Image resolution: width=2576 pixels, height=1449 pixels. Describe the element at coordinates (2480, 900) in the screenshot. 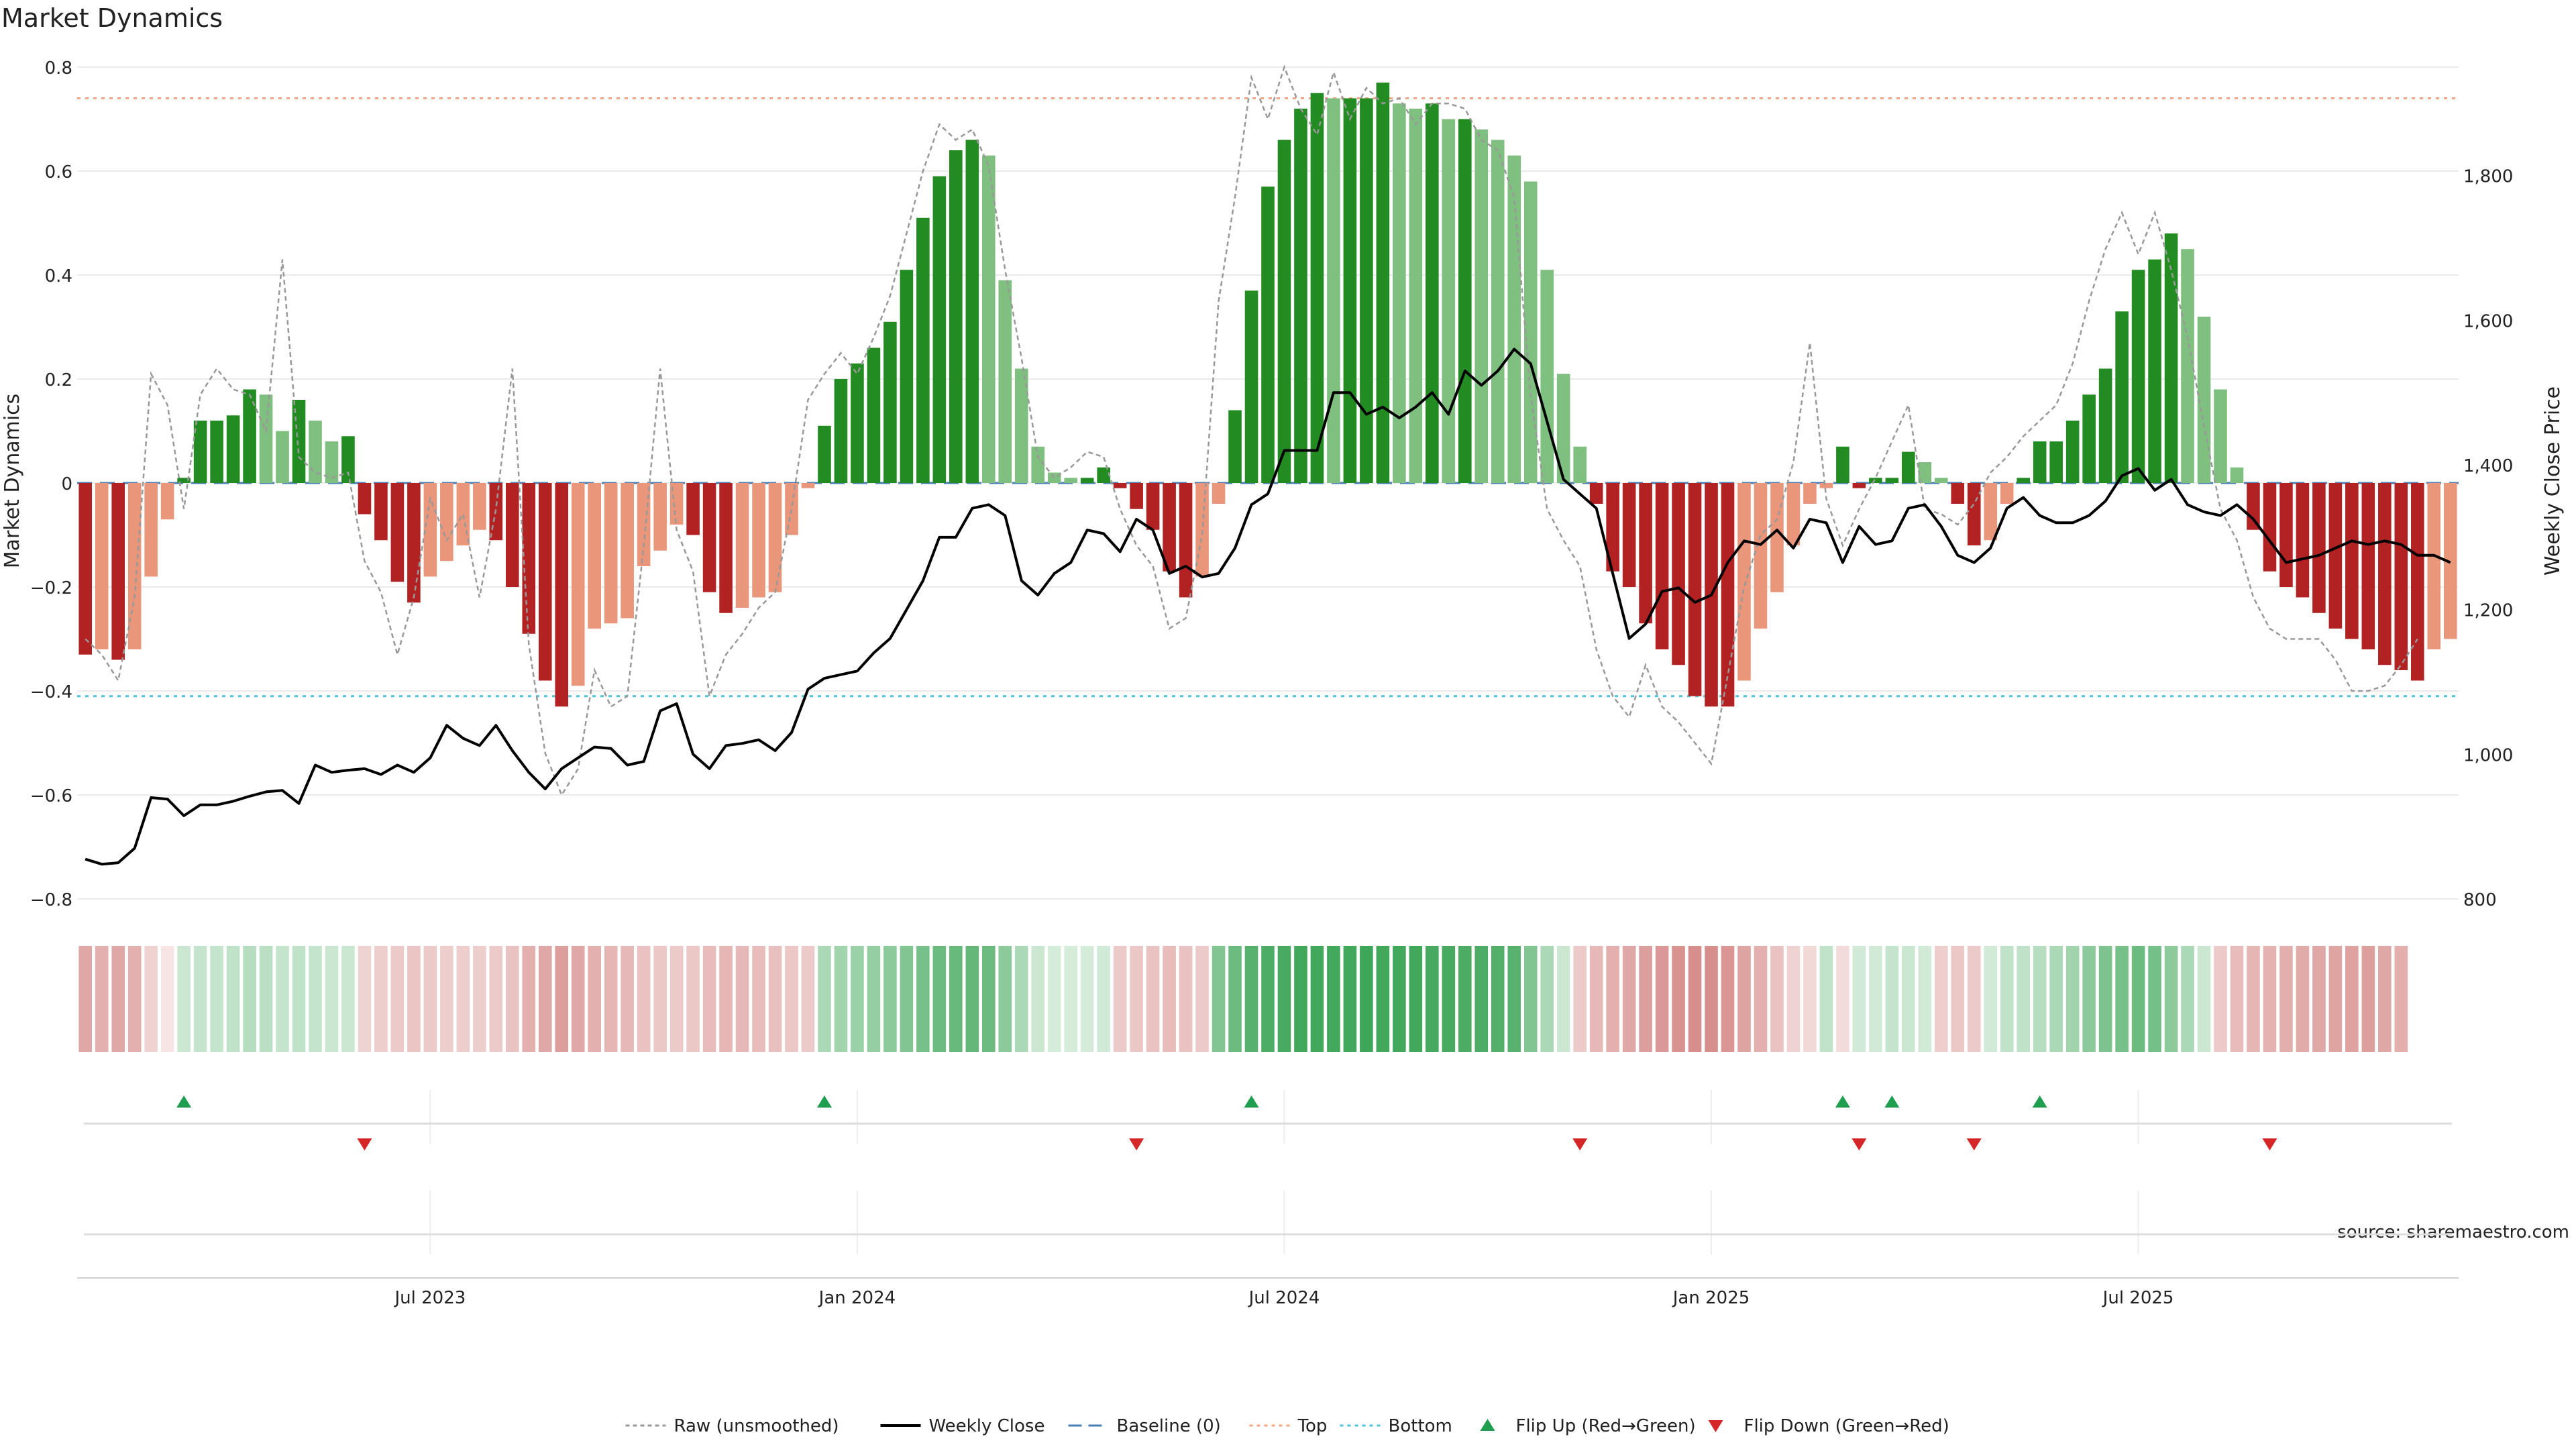

I see `right-tick-label: 800` at that location.